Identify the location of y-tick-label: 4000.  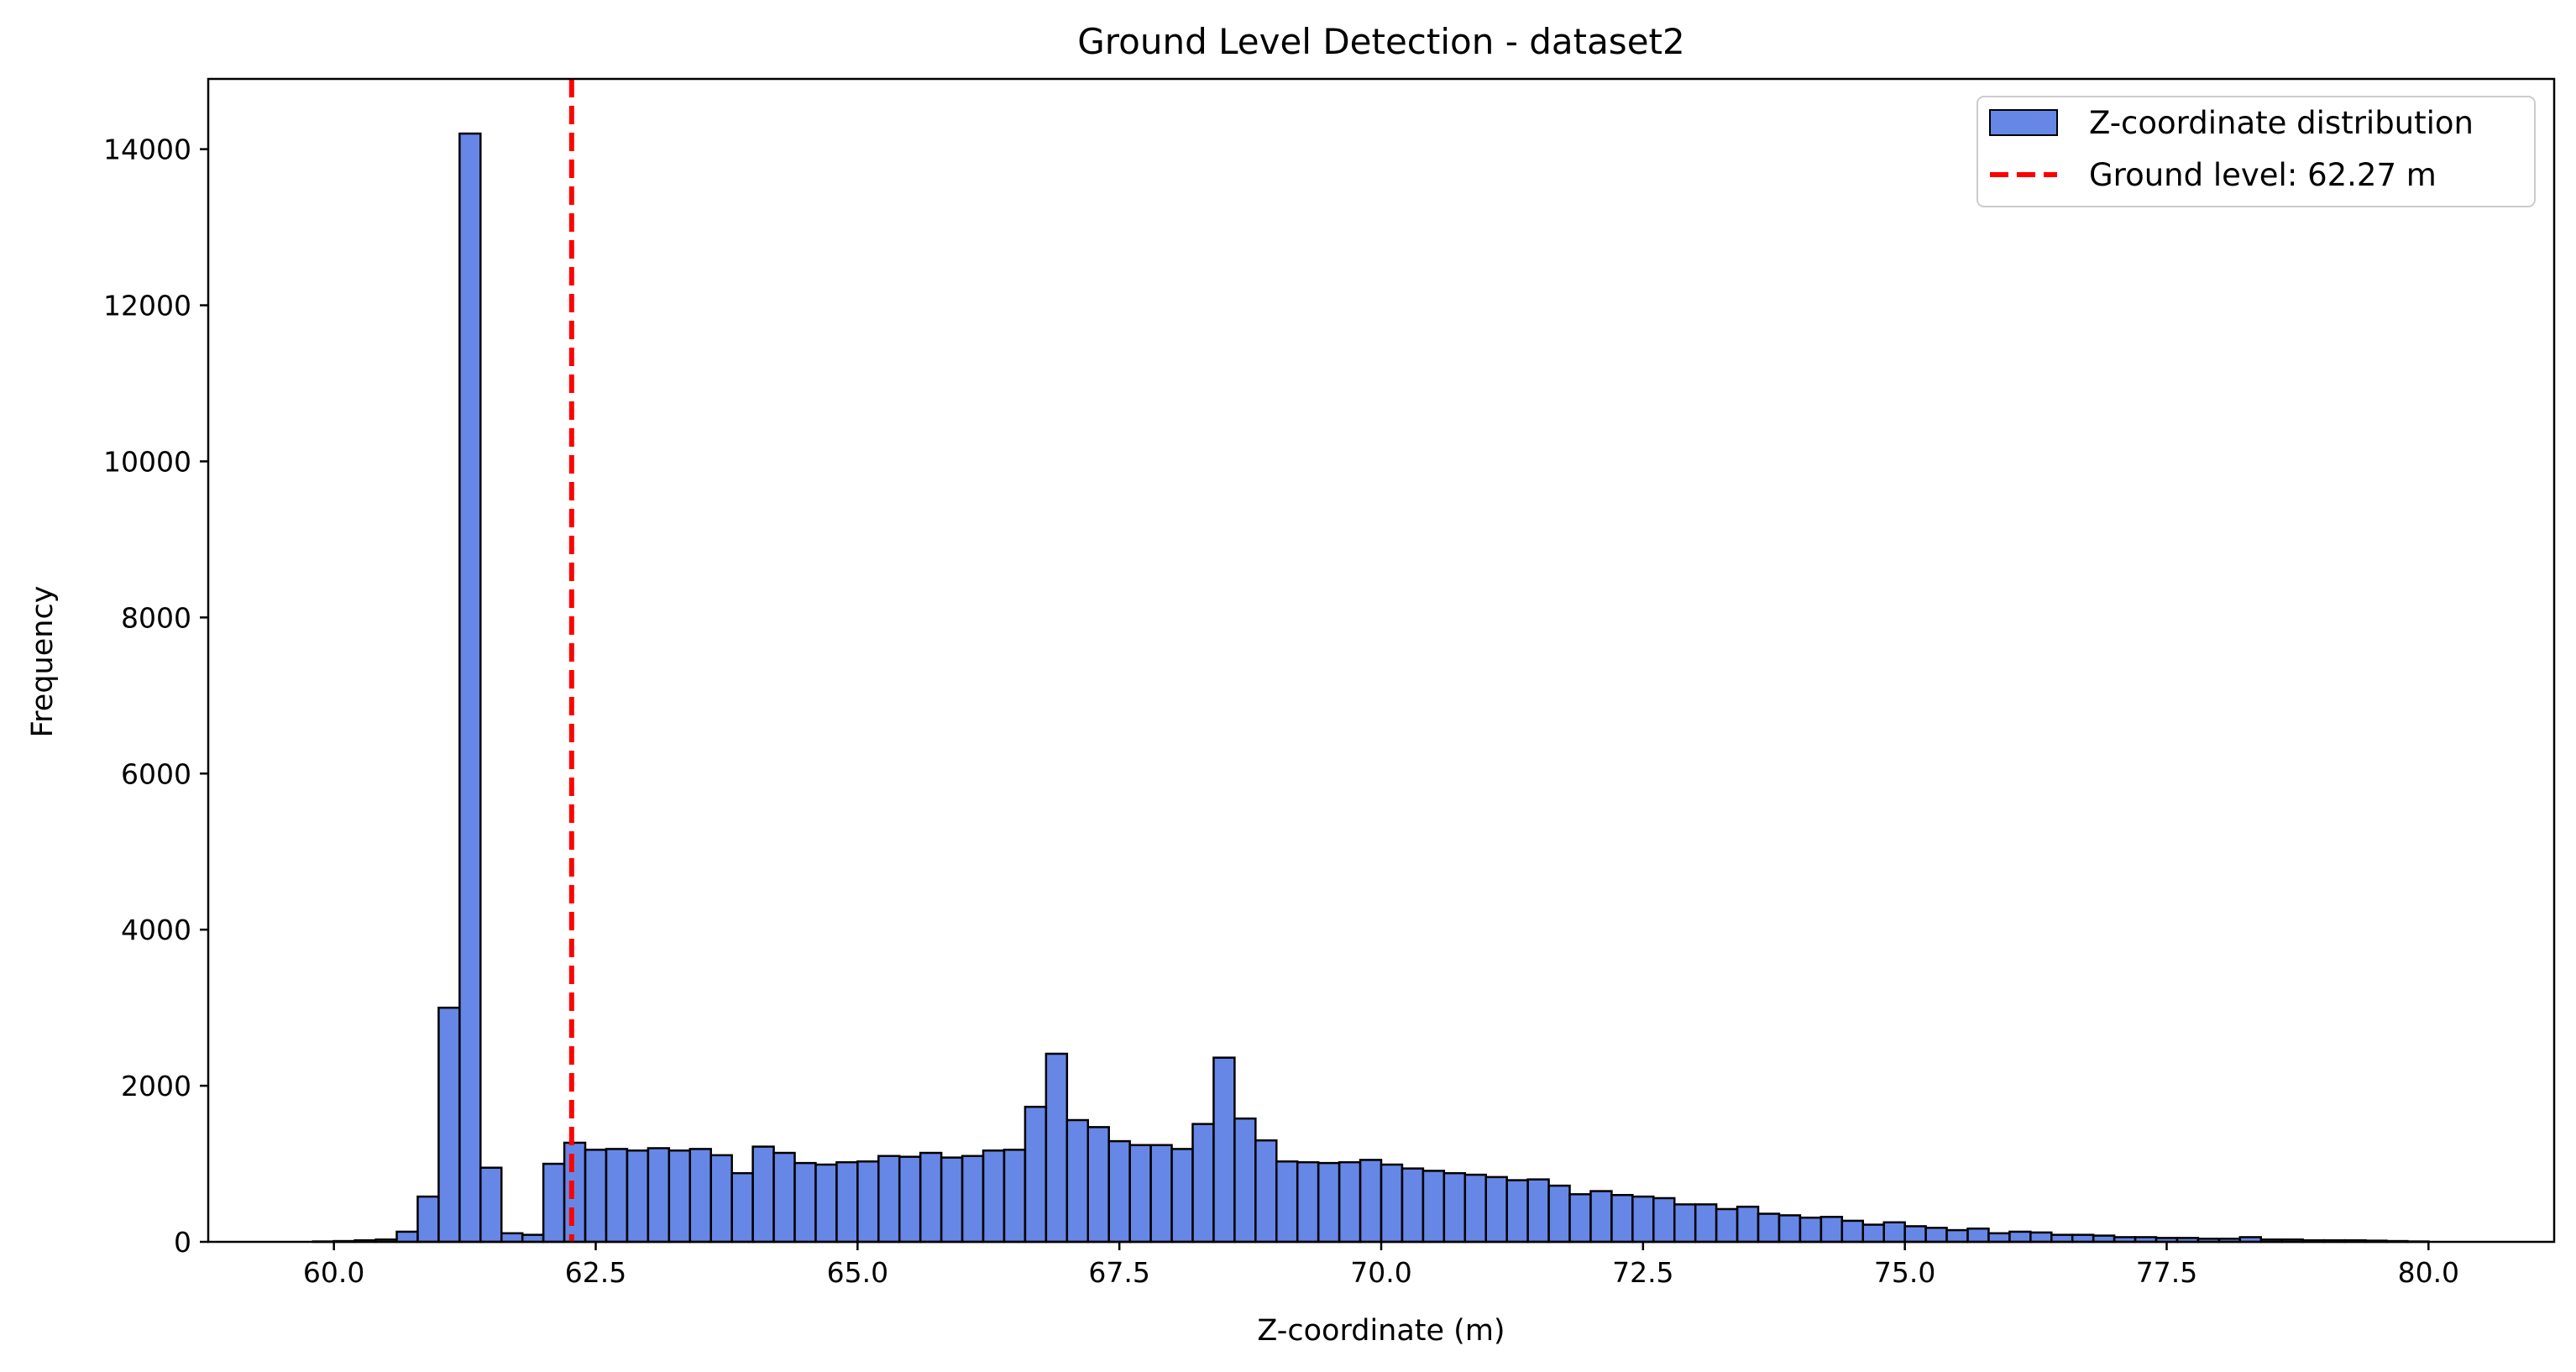
(156, 930).